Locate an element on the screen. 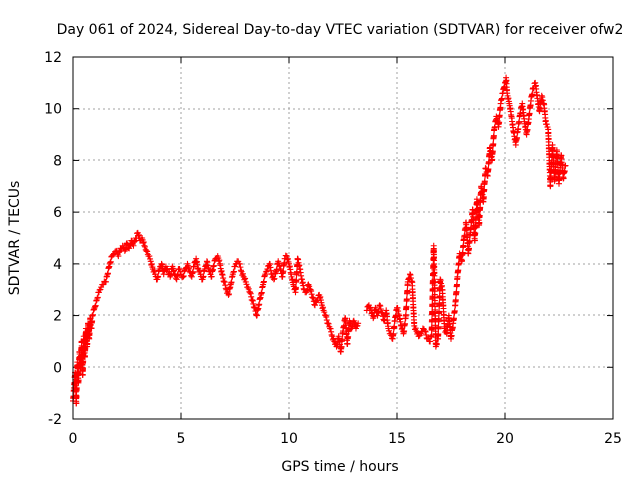  x-axis-label: GPS time / hours is located at coordinates (339, 467).